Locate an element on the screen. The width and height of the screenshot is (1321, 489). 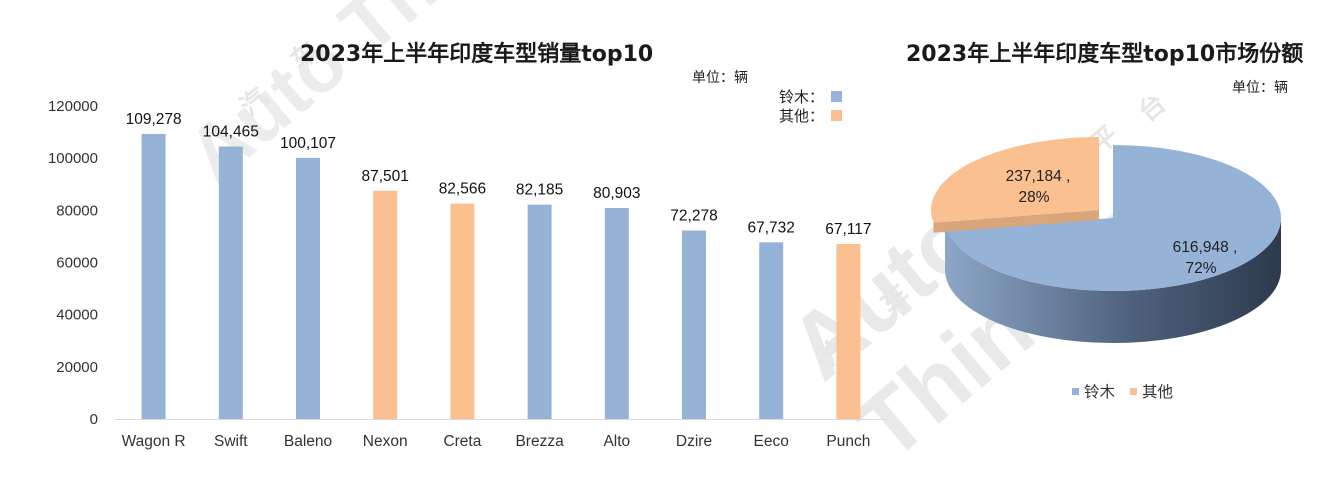
bar-data-label: 87,501 is located at coordinates (384, 176).